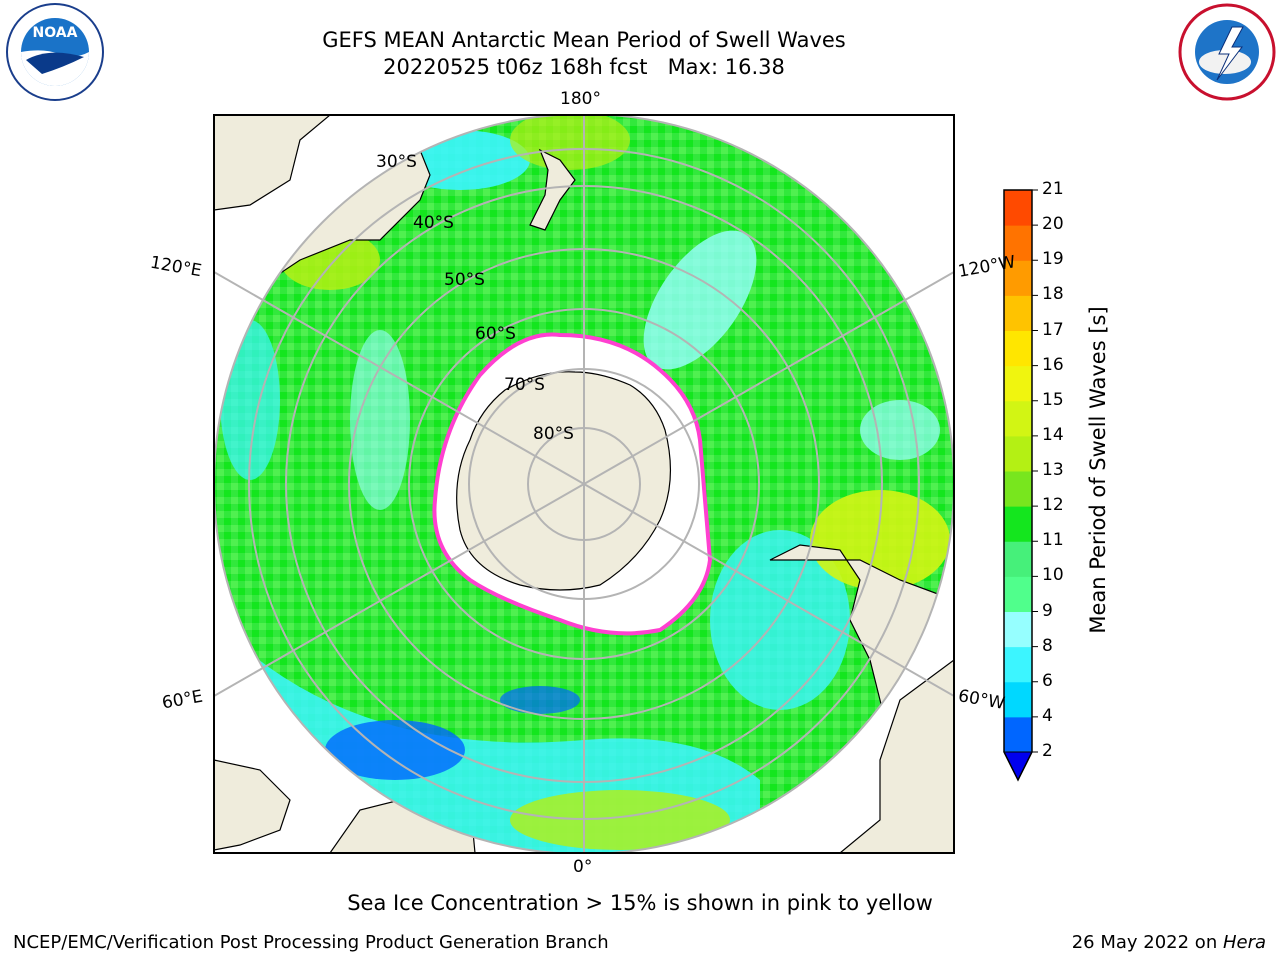  Describe the element at coordinates (1053, 434) in the screenshot. I see `colorbar-tick-label: 14` at that location.